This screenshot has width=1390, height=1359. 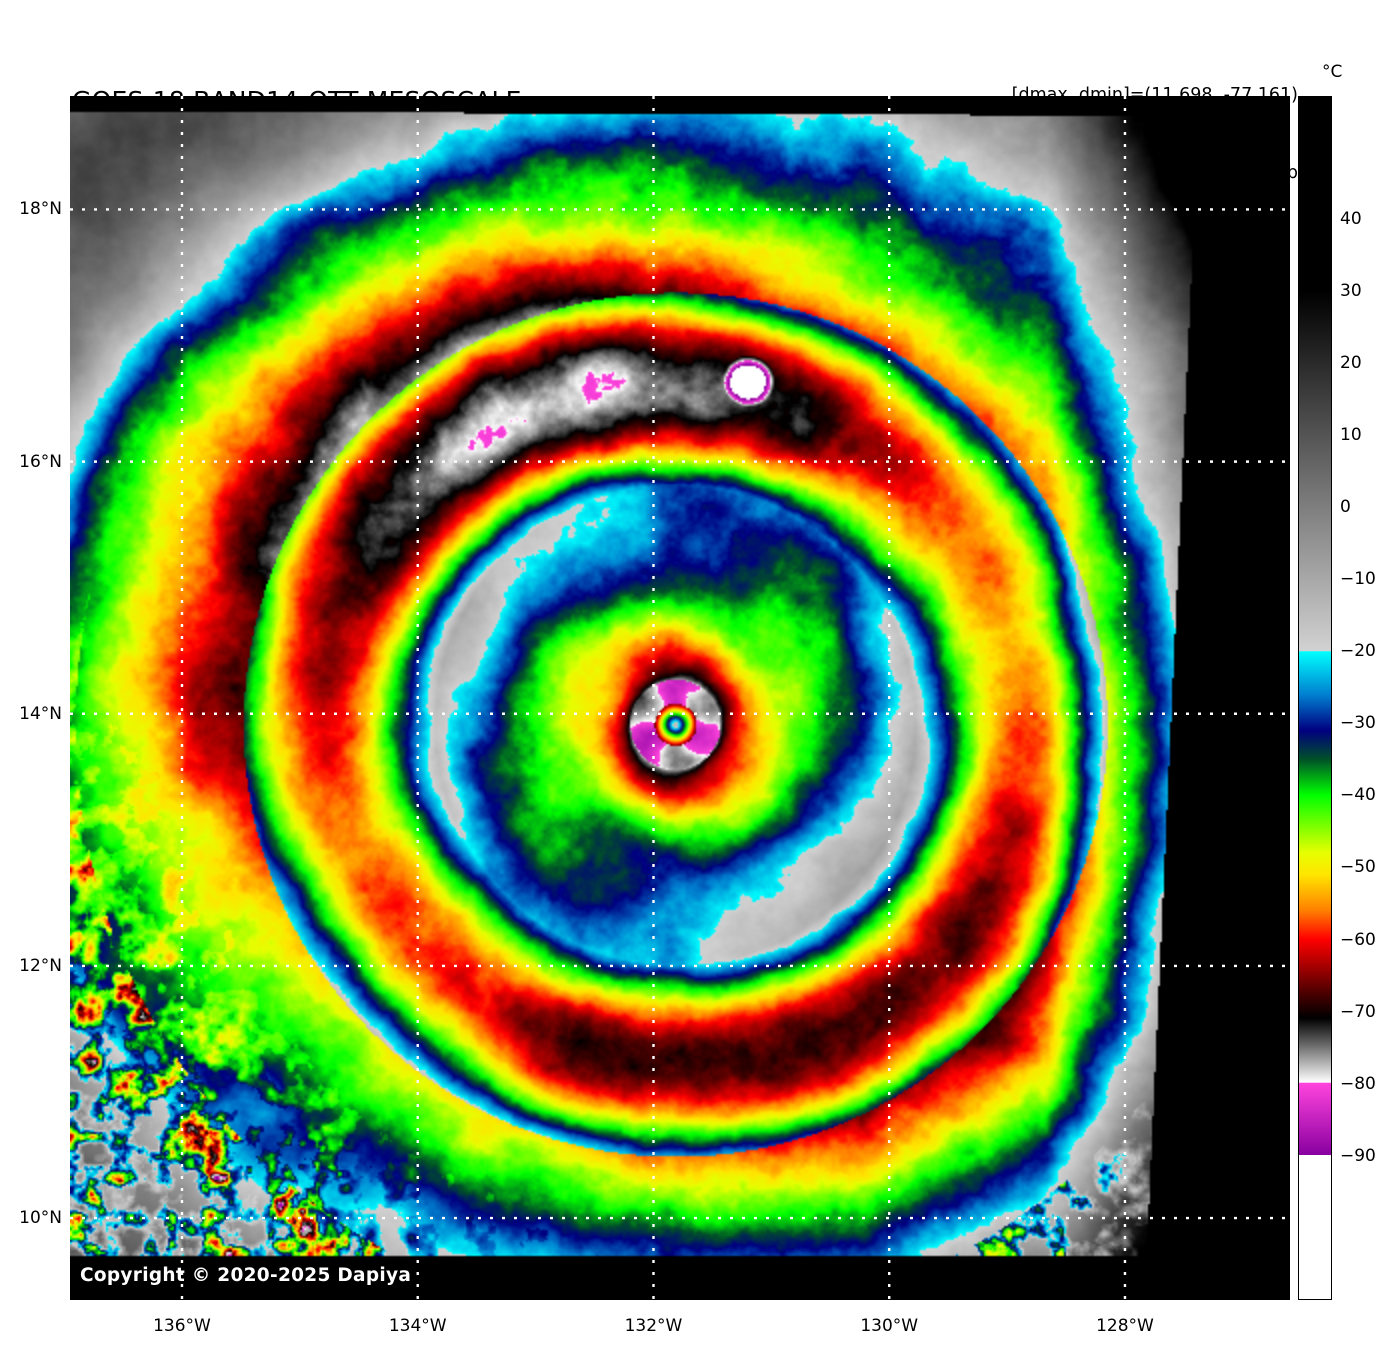 What do you see at coordinates (40, 713) in the screenshot?
I see `lat-tick-14: 14°N` at bounding box center [40, 713].